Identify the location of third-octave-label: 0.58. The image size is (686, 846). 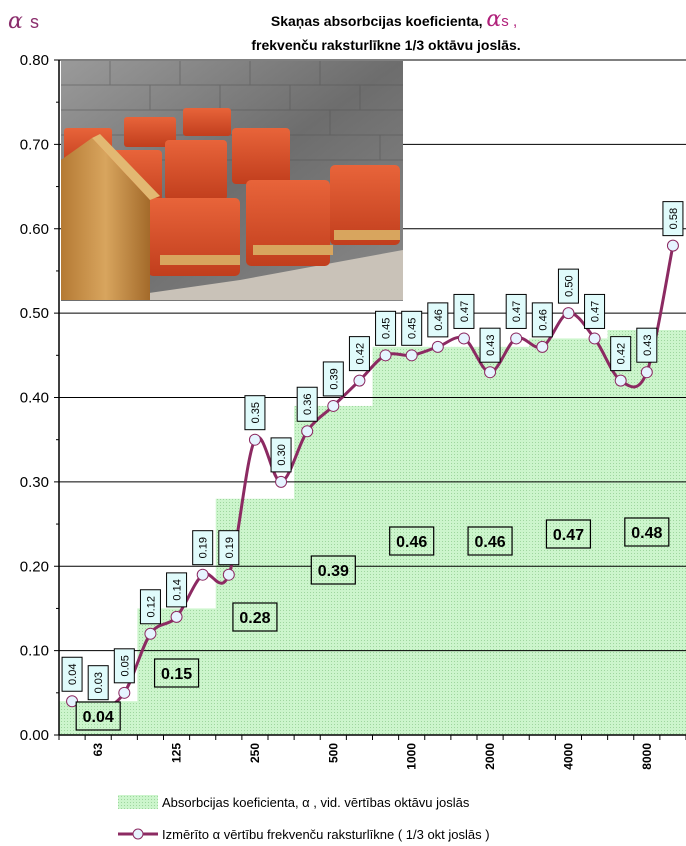
(673, 219).